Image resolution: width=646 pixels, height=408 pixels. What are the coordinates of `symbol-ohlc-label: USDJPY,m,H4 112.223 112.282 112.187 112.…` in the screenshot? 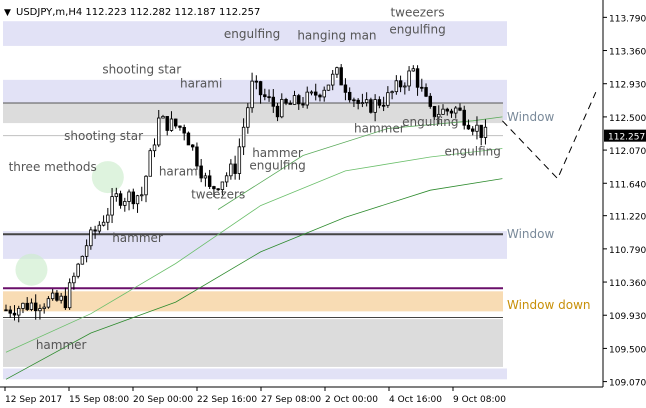 It's located at (138, 12).